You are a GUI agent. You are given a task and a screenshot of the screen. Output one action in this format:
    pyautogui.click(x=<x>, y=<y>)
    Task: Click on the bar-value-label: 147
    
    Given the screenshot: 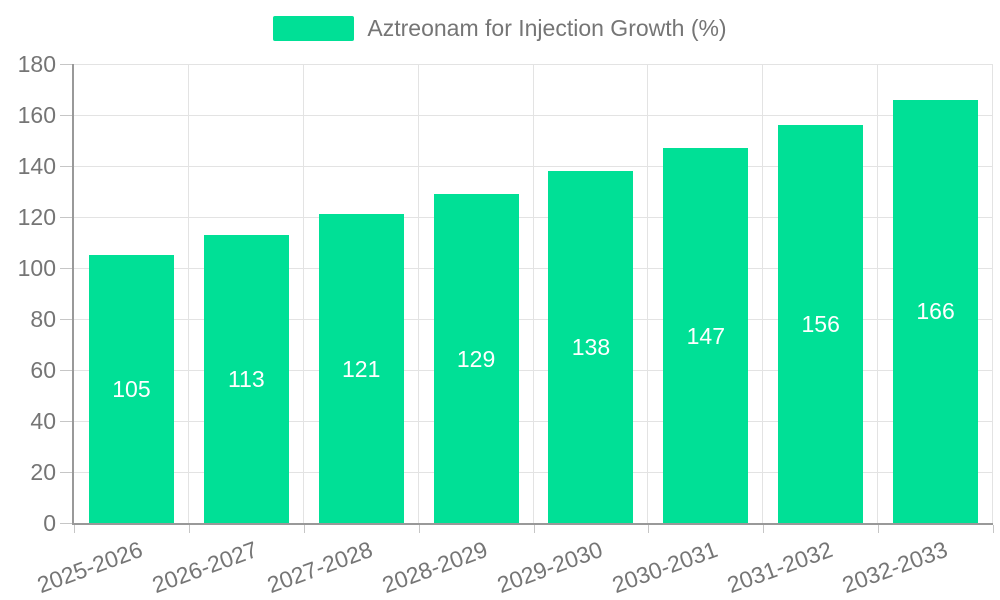 What is the action you would take?
    pyautogui.click(x=705, y=335)
    